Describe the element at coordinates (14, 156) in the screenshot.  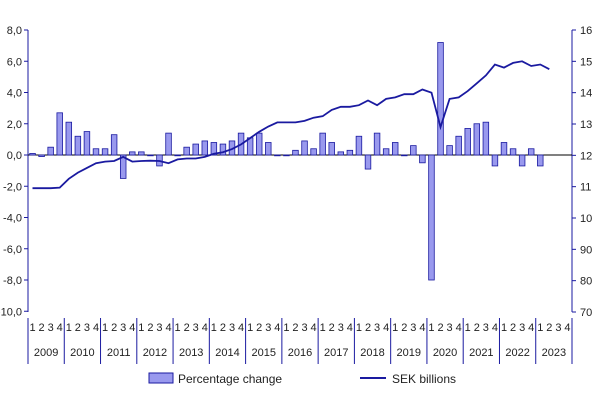
I see `left-tick-label: 0,0` at that location.